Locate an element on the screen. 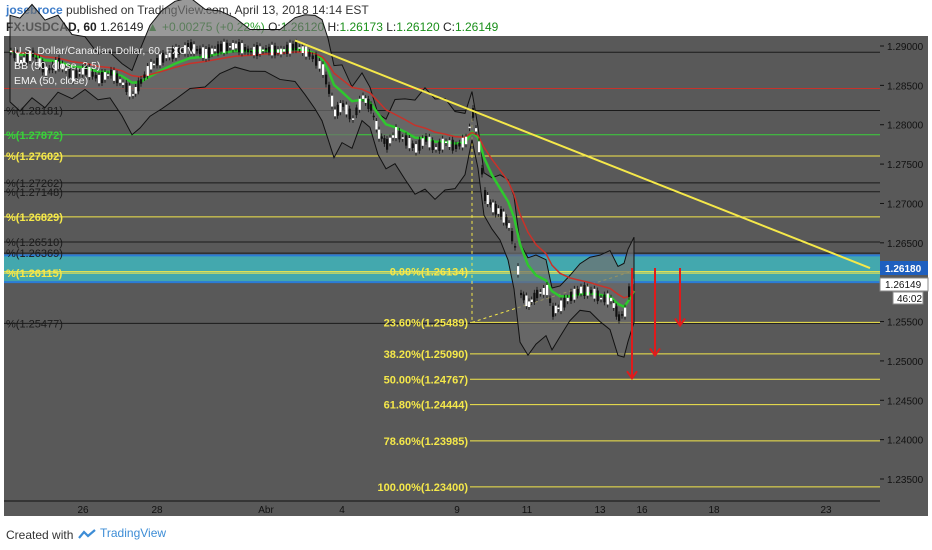 Image resolution: width=932 pixels, height=550 pixels. close-label: C: is located at coordinates (448, 27).